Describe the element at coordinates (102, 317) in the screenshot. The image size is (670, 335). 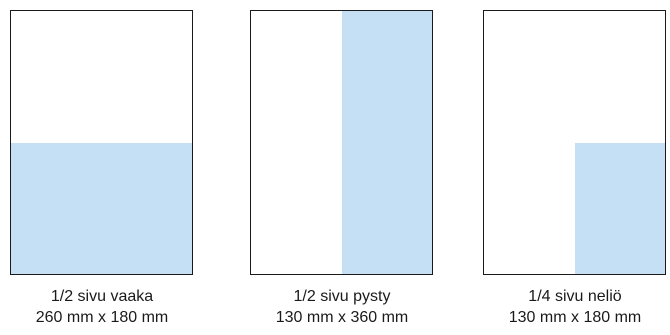
I see `layout-size: 260 mm x 180 mm` at that location.